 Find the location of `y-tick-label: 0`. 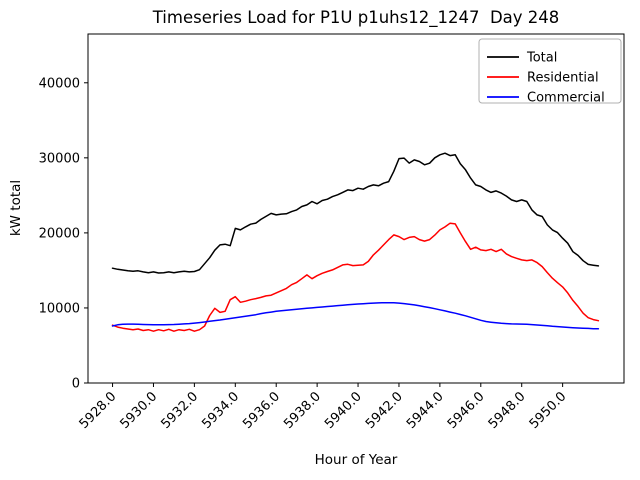

y-tick-label: 0 is located at coordinates (76, 384).